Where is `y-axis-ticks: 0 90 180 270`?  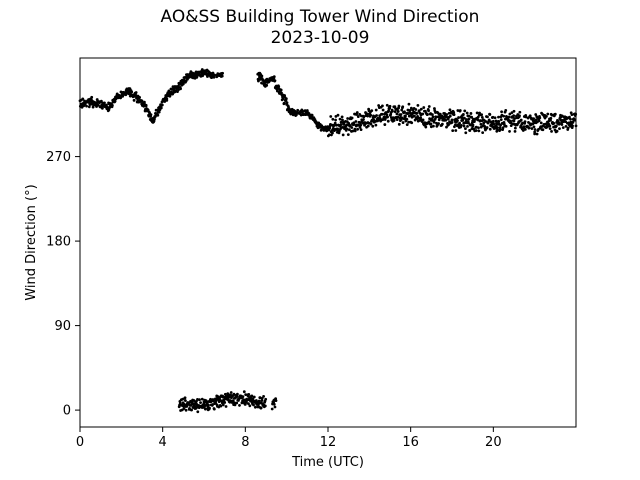
y-axis-ticks: 0 90 180 270 is located at coordinates (63, 284).